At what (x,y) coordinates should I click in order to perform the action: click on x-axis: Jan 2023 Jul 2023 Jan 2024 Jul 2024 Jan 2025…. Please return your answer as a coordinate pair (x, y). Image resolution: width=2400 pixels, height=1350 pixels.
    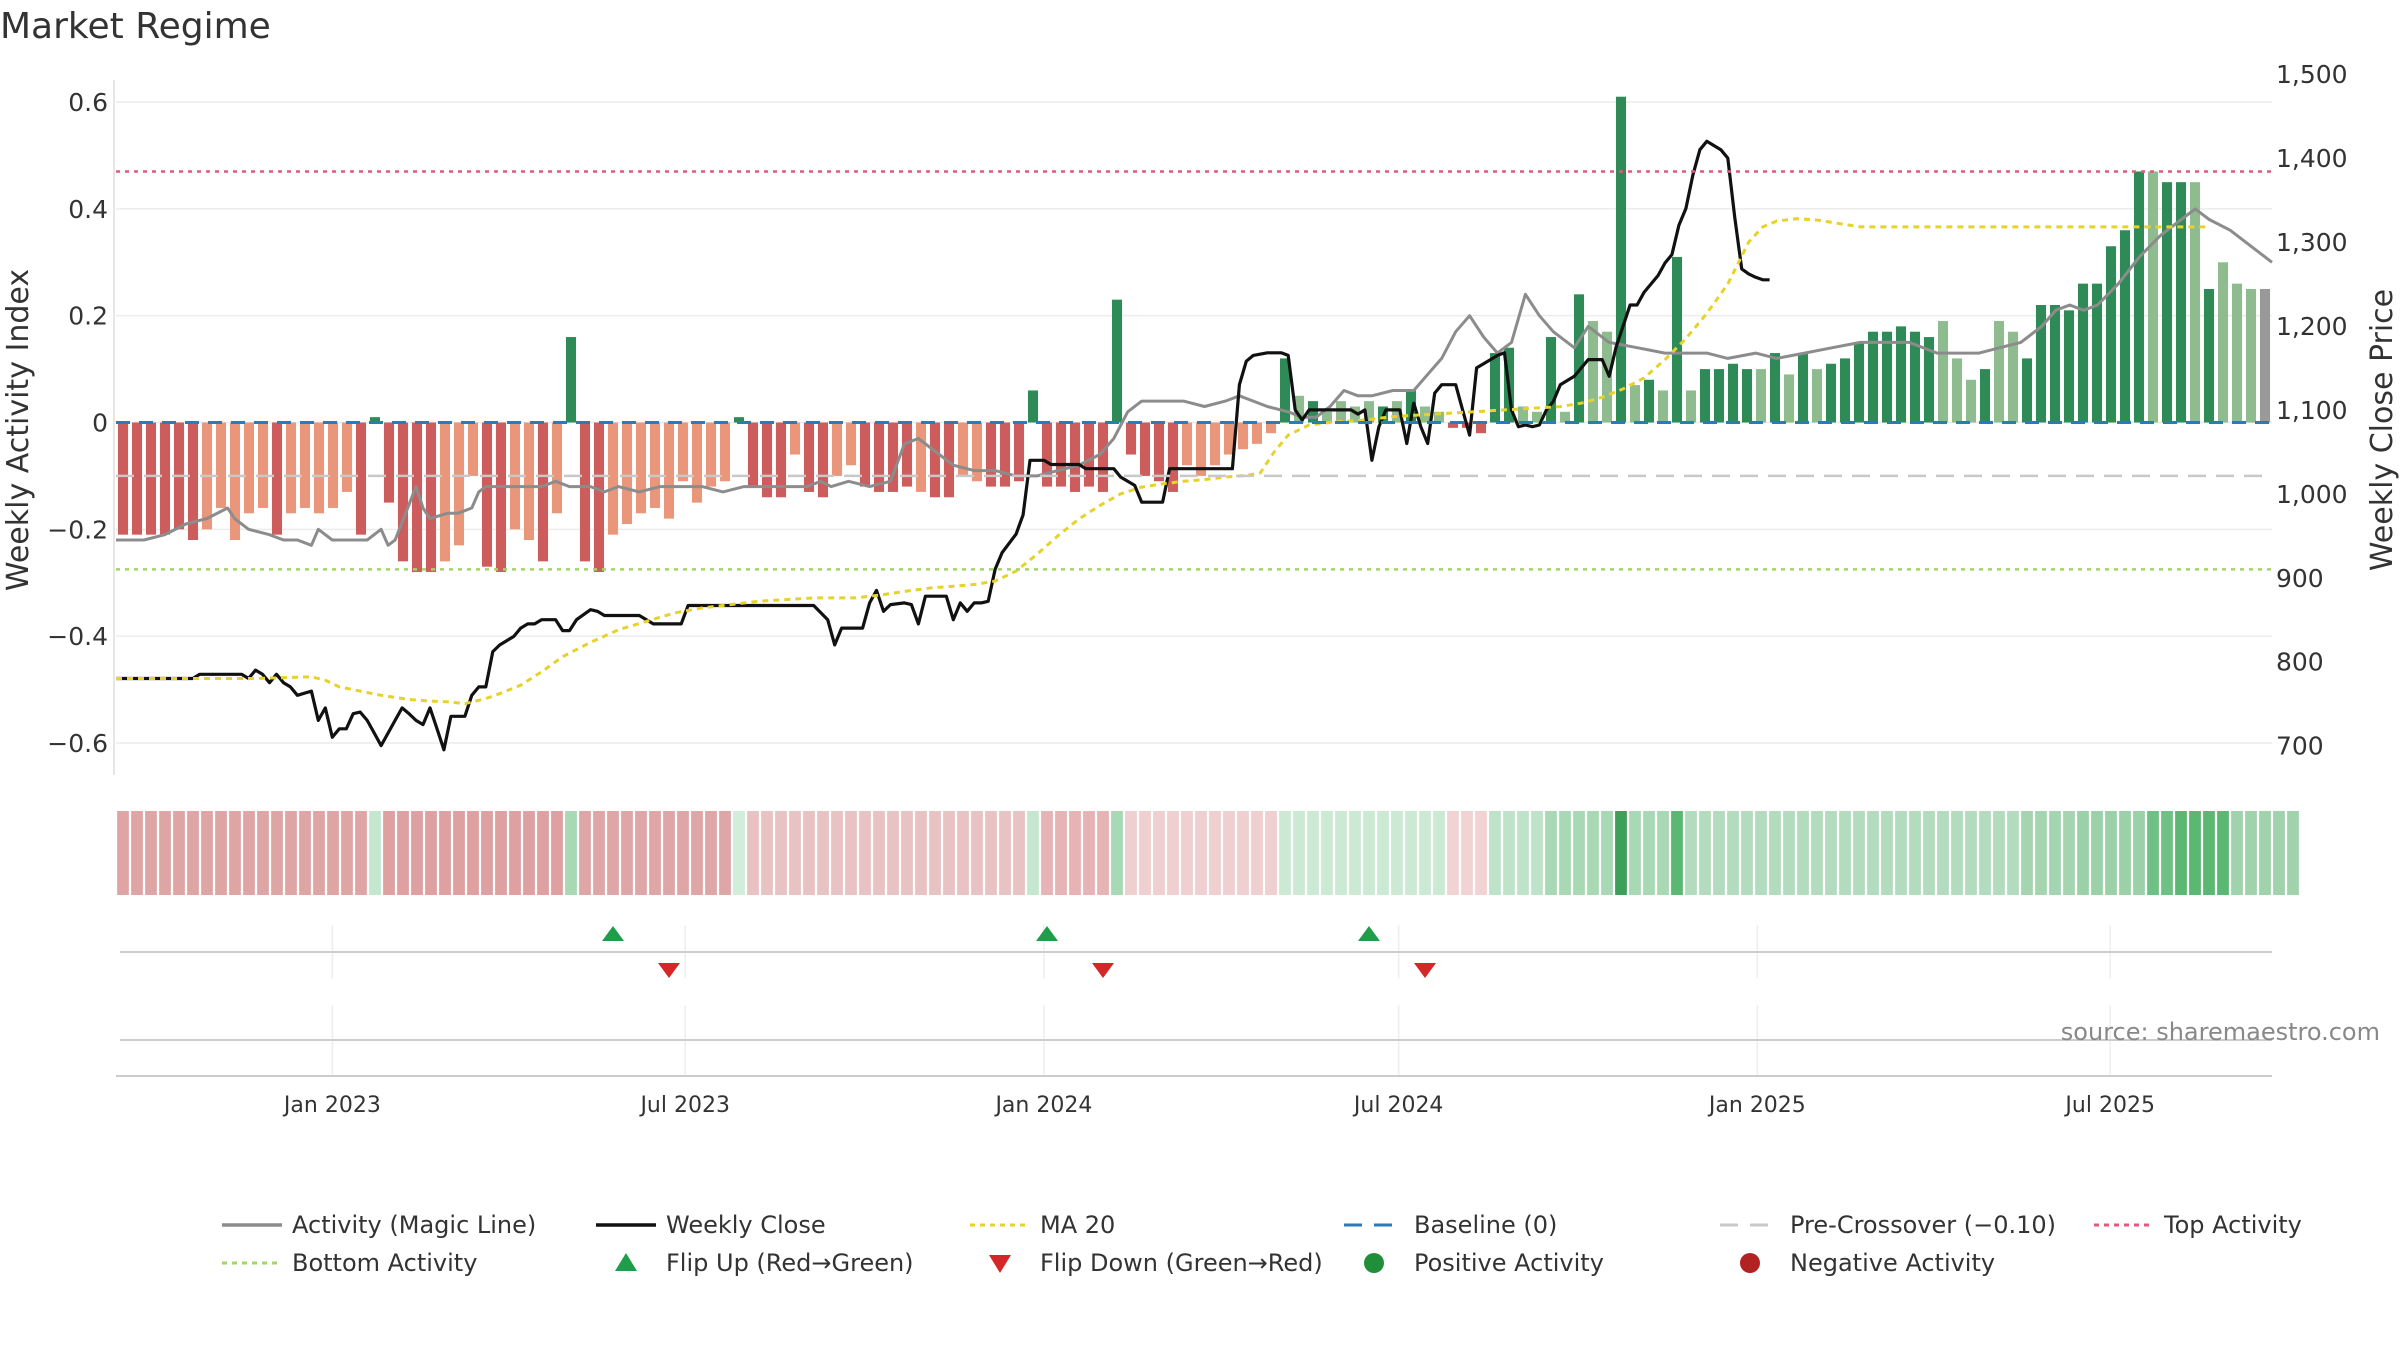
    Looking at the image, I should click on (1218, 1105).